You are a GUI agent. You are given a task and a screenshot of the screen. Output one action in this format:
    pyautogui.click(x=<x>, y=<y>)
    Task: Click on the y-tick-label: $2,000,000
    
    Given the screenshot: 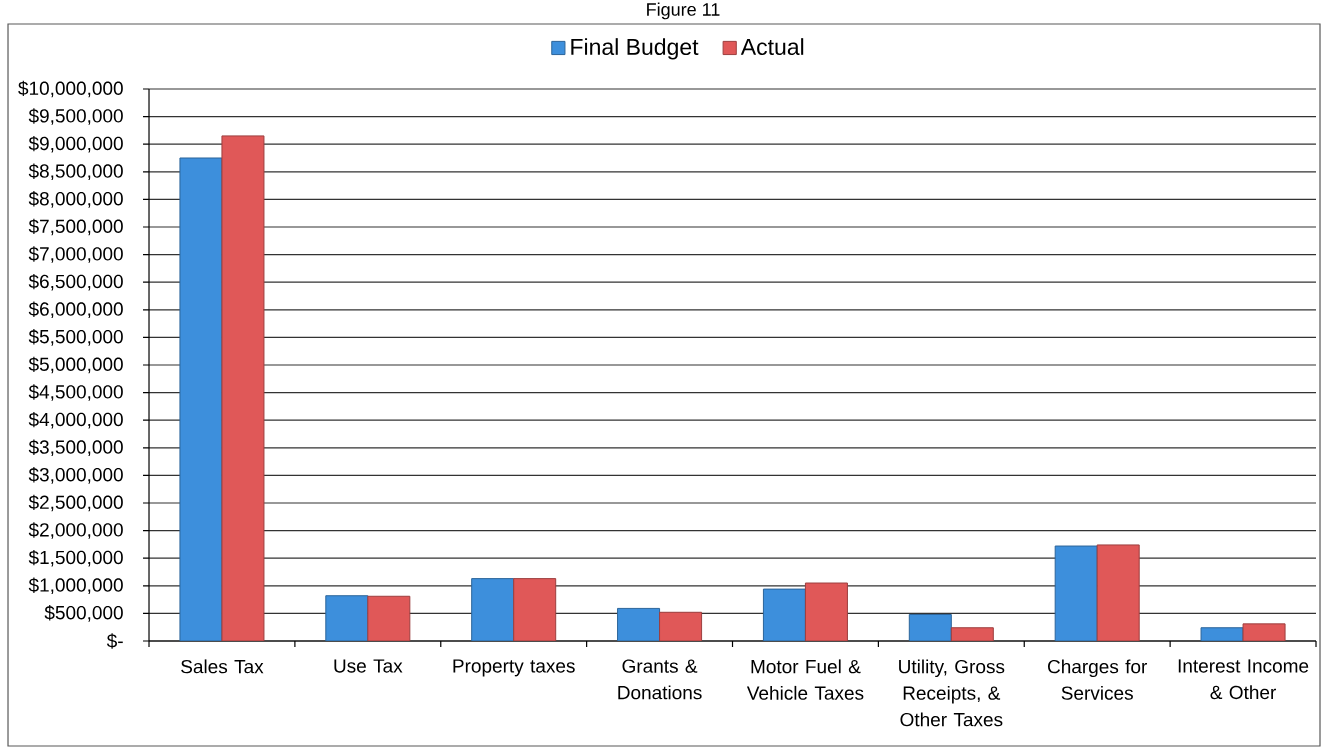 What is the action you would take?
    pyautogui.click(x=75, y=530)
    